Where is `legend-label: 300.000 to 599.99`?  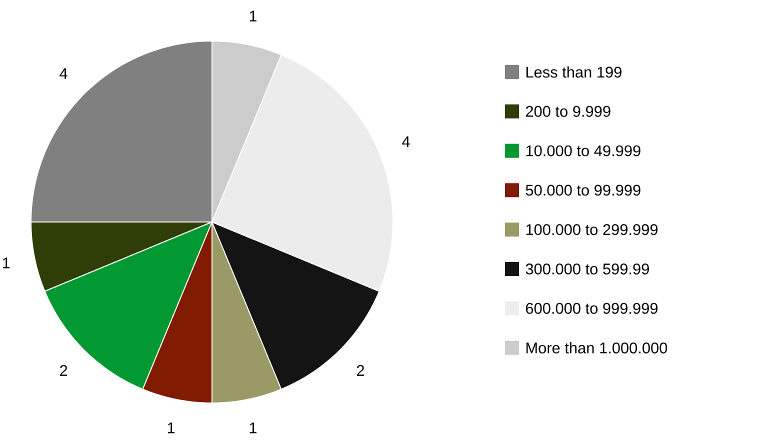 legend-label: 300.000 to 599.99 is located at coordinates (587, 269).